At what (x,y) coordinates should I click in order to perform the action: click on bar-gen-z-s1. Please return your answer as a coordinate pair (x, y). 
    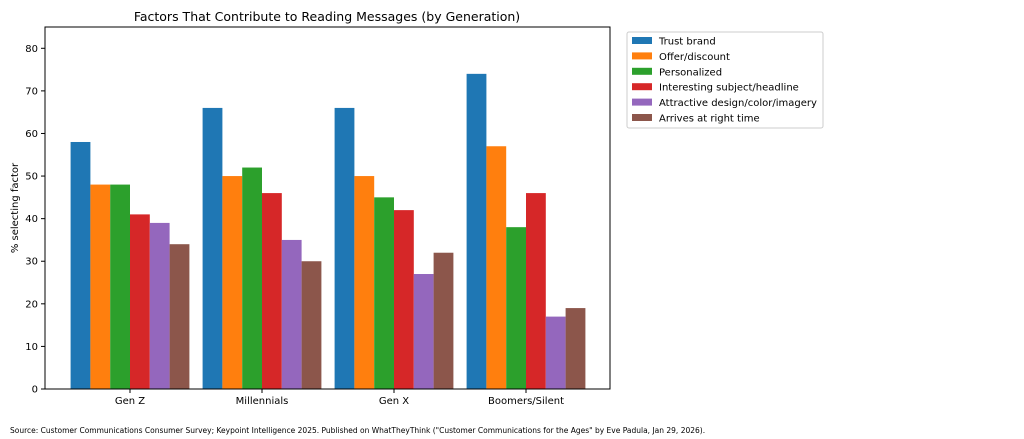
    Looking at the image, I should click on (100, 286).